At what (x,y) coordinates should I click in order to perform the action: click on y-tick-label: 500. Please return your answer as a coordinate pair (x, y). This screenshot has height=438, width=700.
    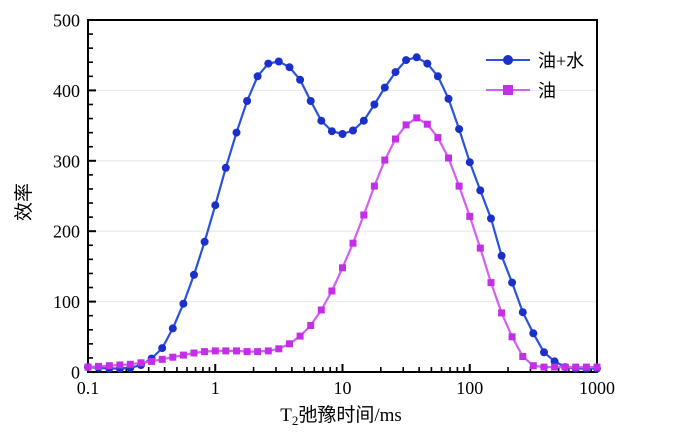
    Looking at the image, I should click on (66, 21).